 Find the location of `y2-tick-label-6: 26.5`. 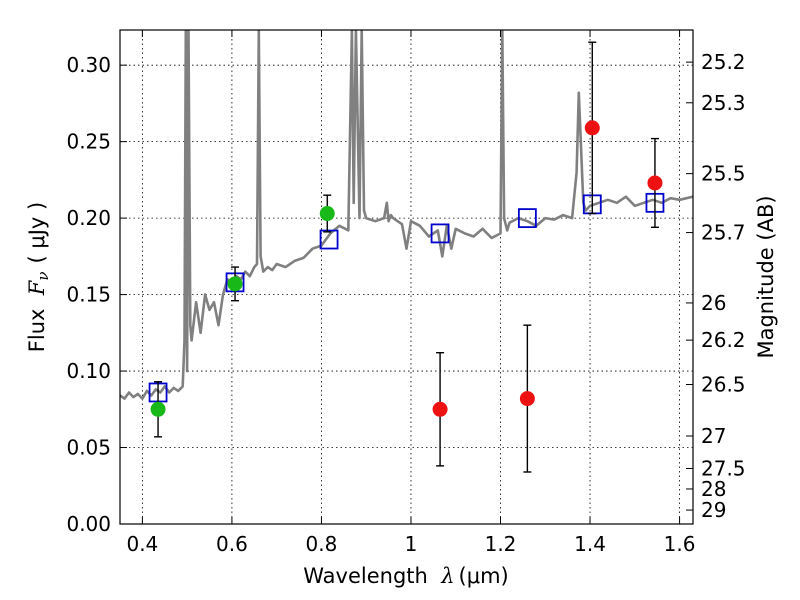

y2-tick-label-6: 26.5 is located at coordinates (723, 385).